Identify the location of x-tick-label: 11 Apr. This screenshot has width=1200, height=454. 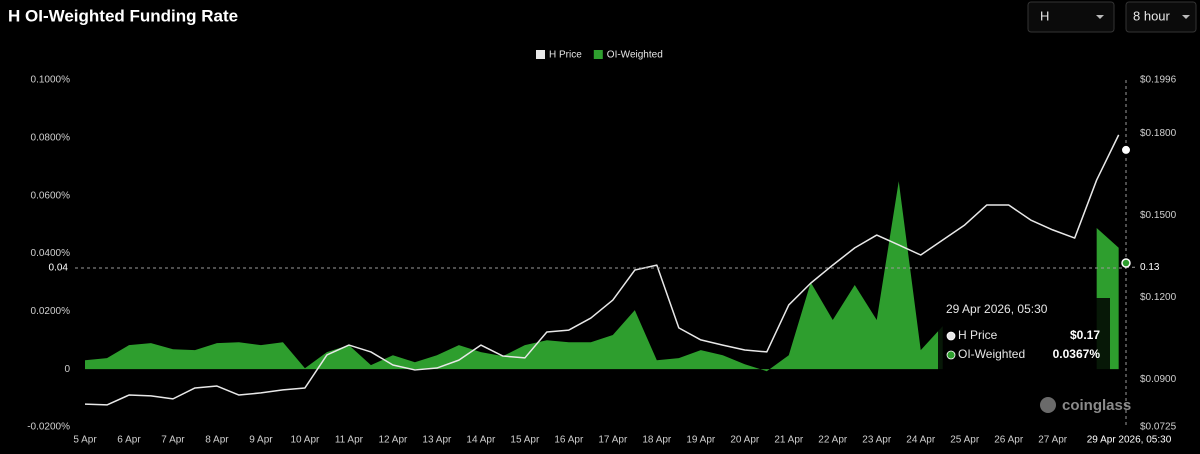
(349, 440).